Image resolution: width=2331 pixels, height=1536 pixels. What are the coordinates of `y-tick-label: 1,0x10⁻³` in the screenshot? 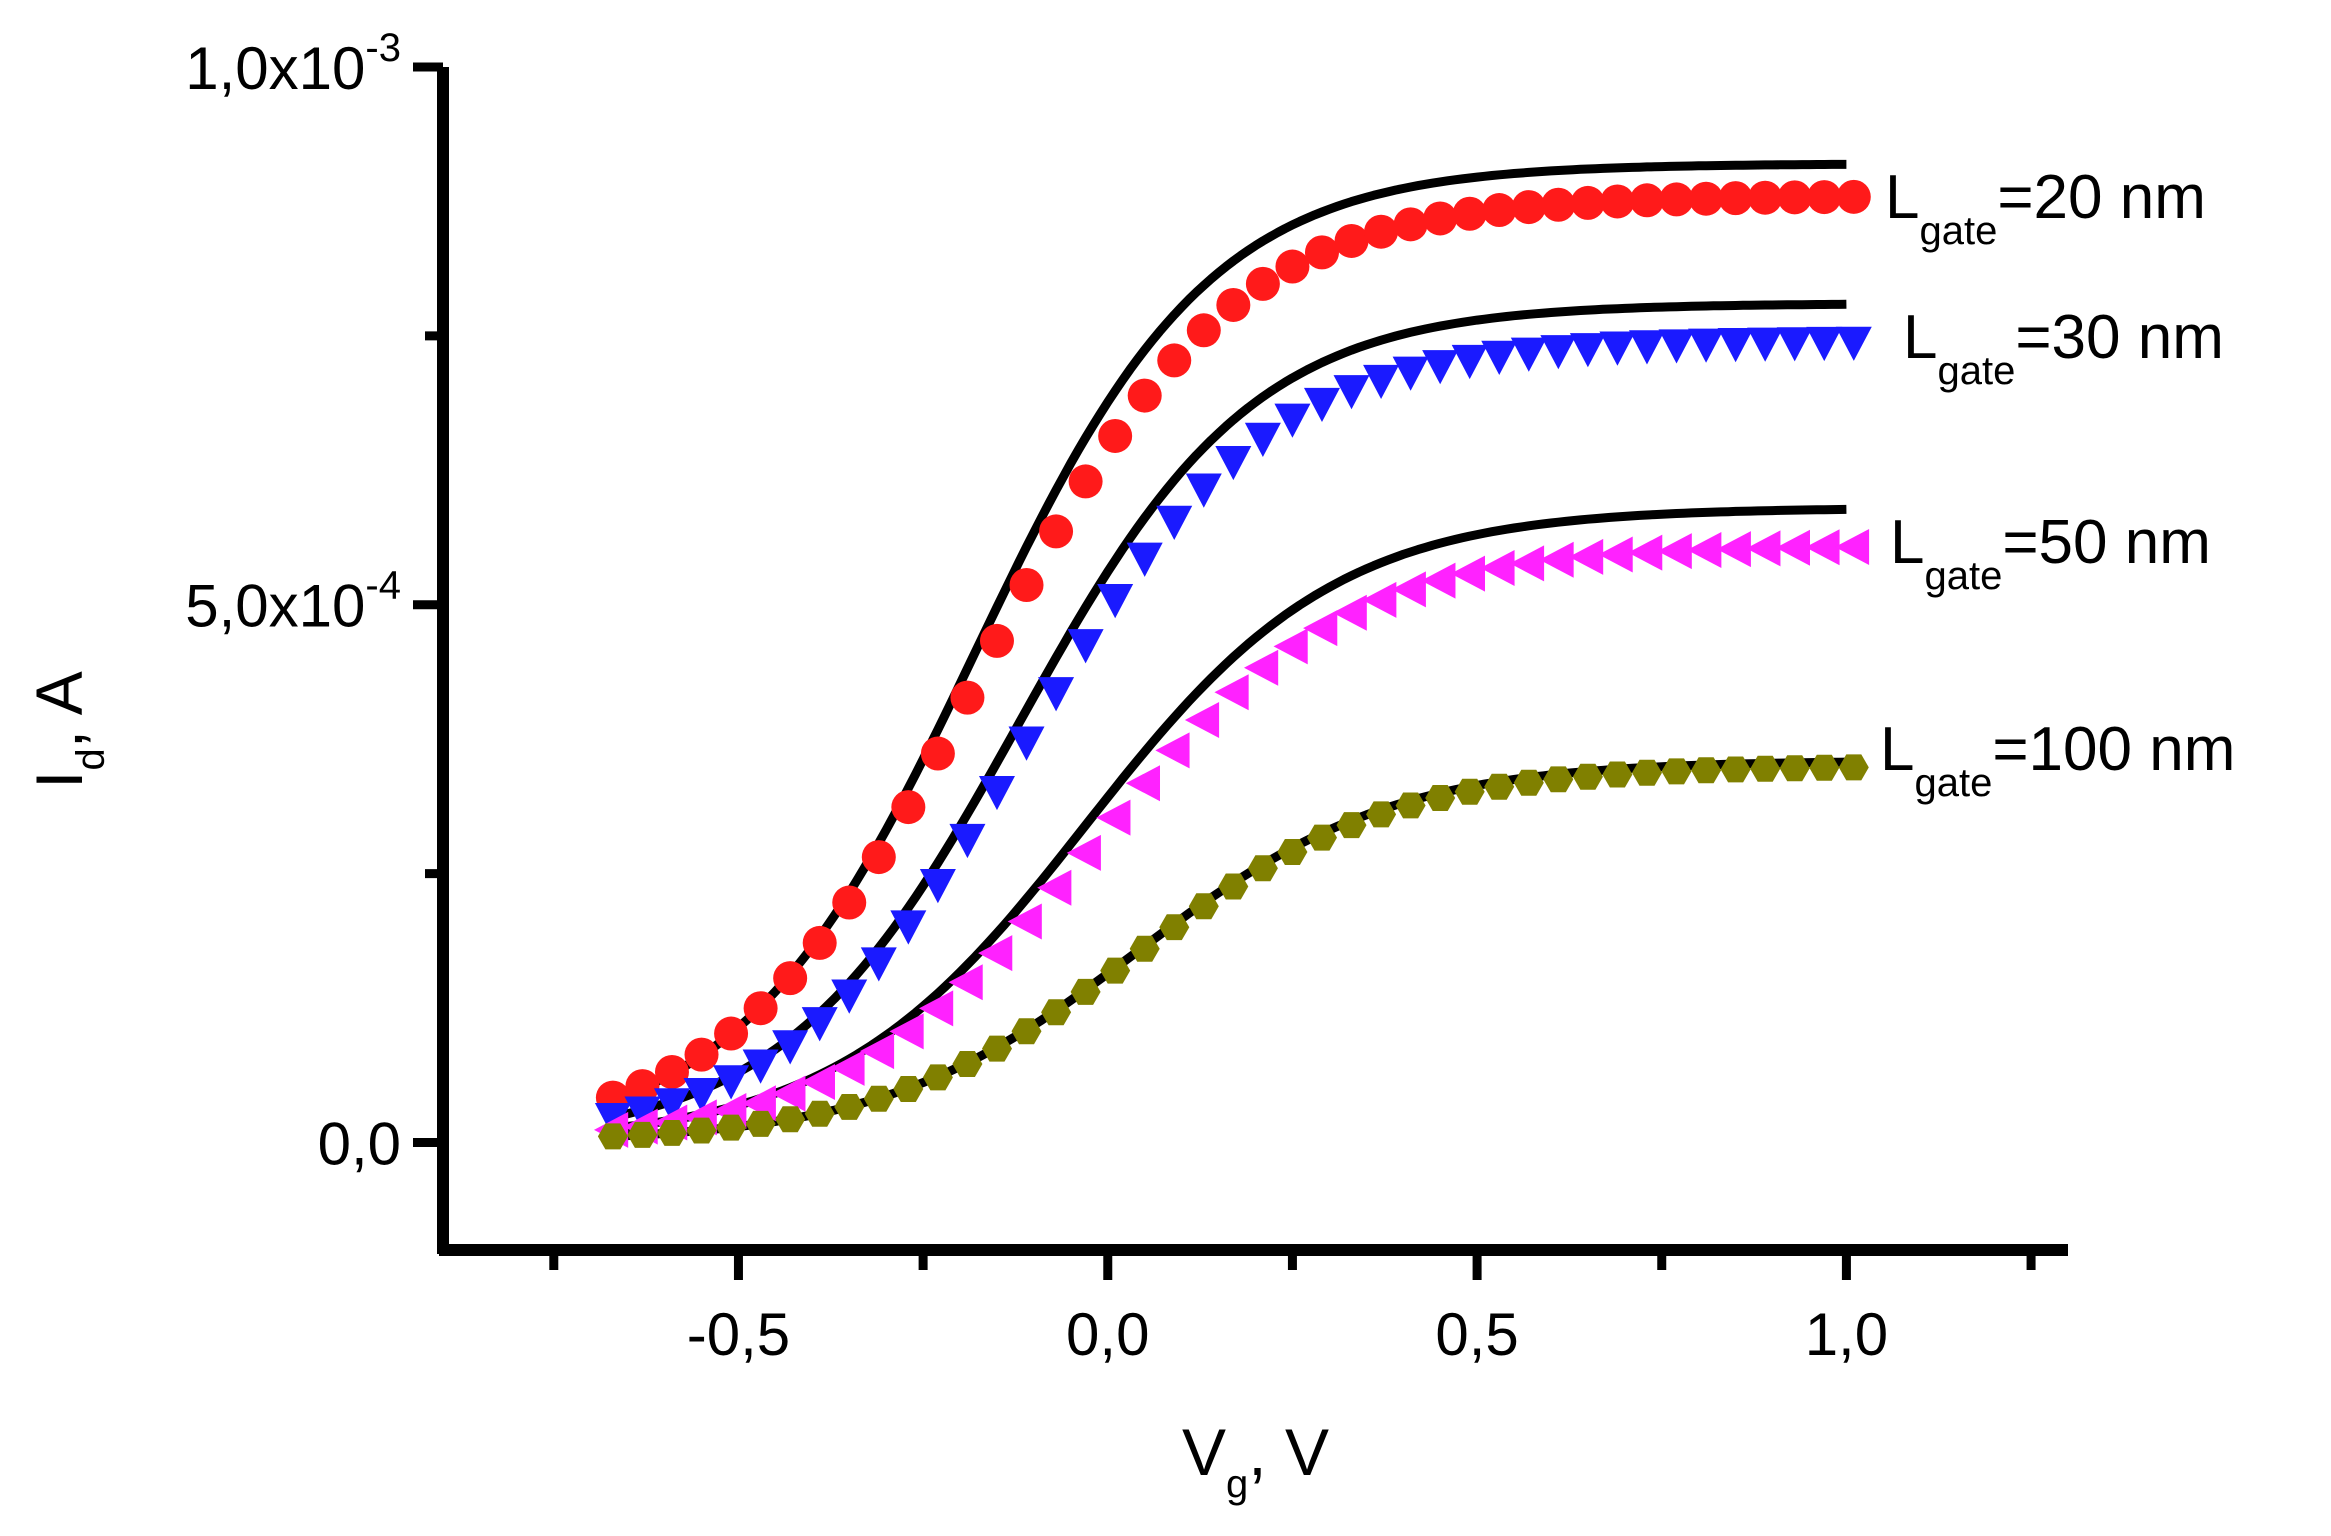 It's located at (293, 64).